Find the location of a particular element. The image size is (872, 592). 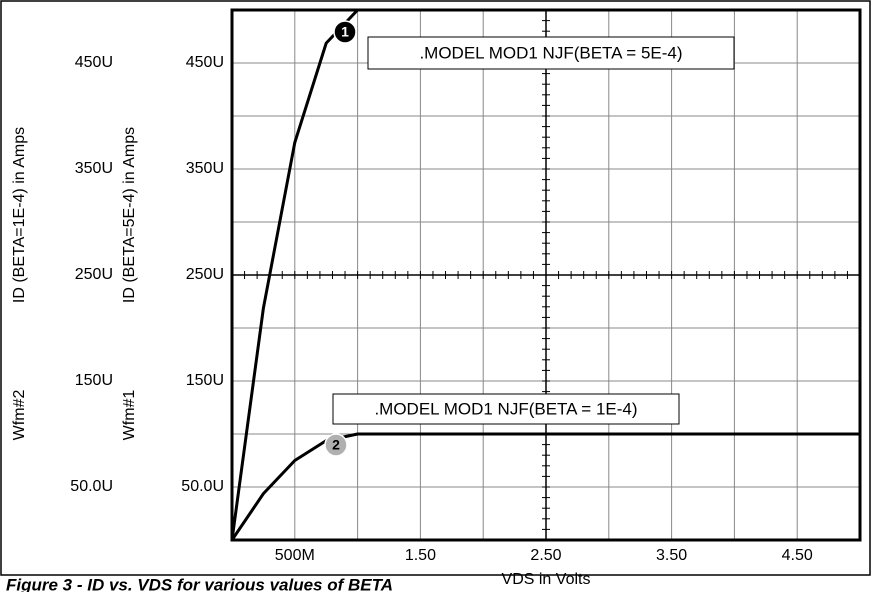

y-axis-tag: Wfm#2 is located at coordinates (19, 415).